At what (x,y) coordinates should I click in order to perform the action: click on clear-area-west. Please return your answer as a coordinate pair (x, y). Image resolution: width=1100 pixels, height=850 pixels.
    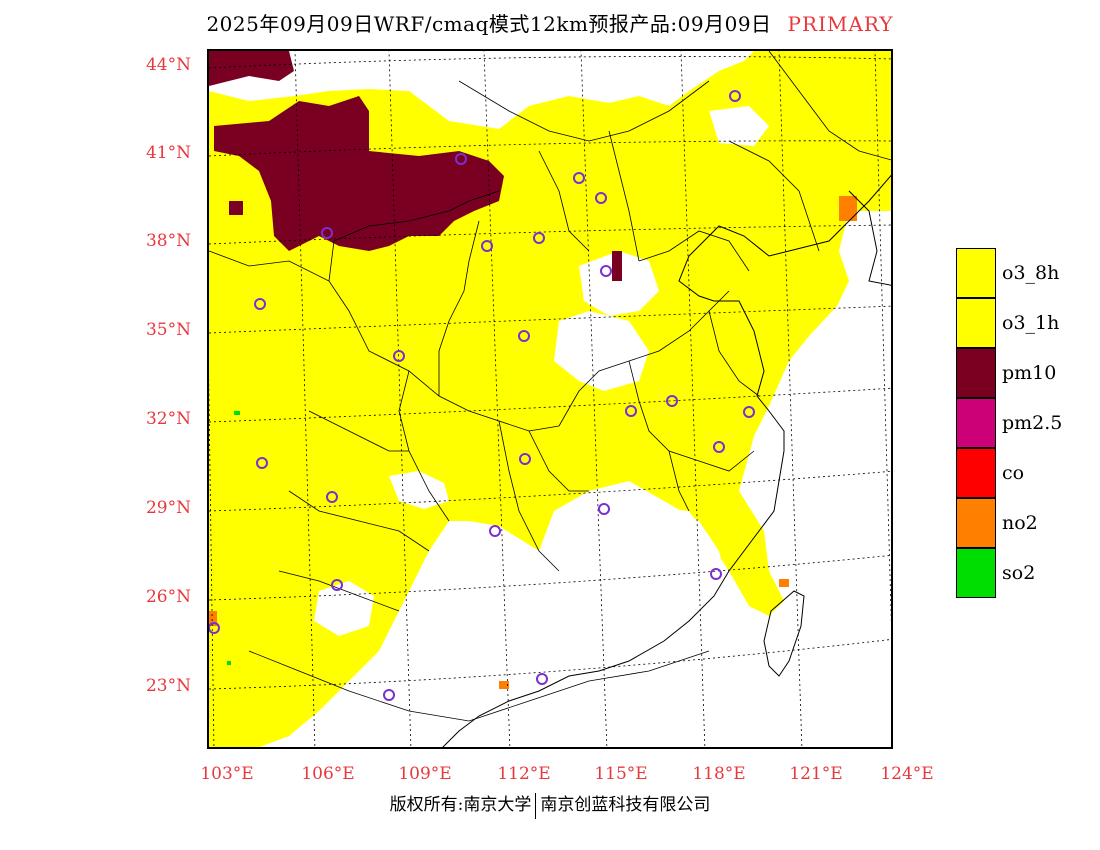
    Looking at the image, I should click on (344, 608).